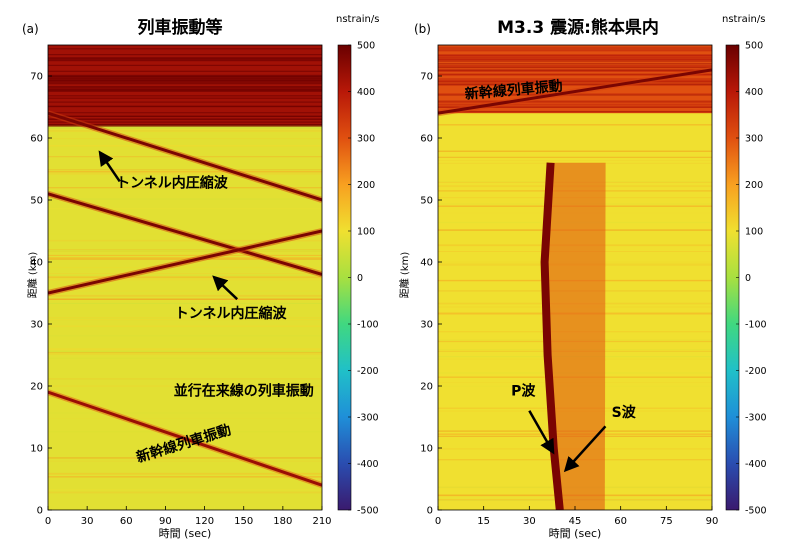  What do you see at coordinates (244, 390) in the screenshot?
I see `annotation-label: 並行在来線の列車振動` at bounding box center [244, 390].